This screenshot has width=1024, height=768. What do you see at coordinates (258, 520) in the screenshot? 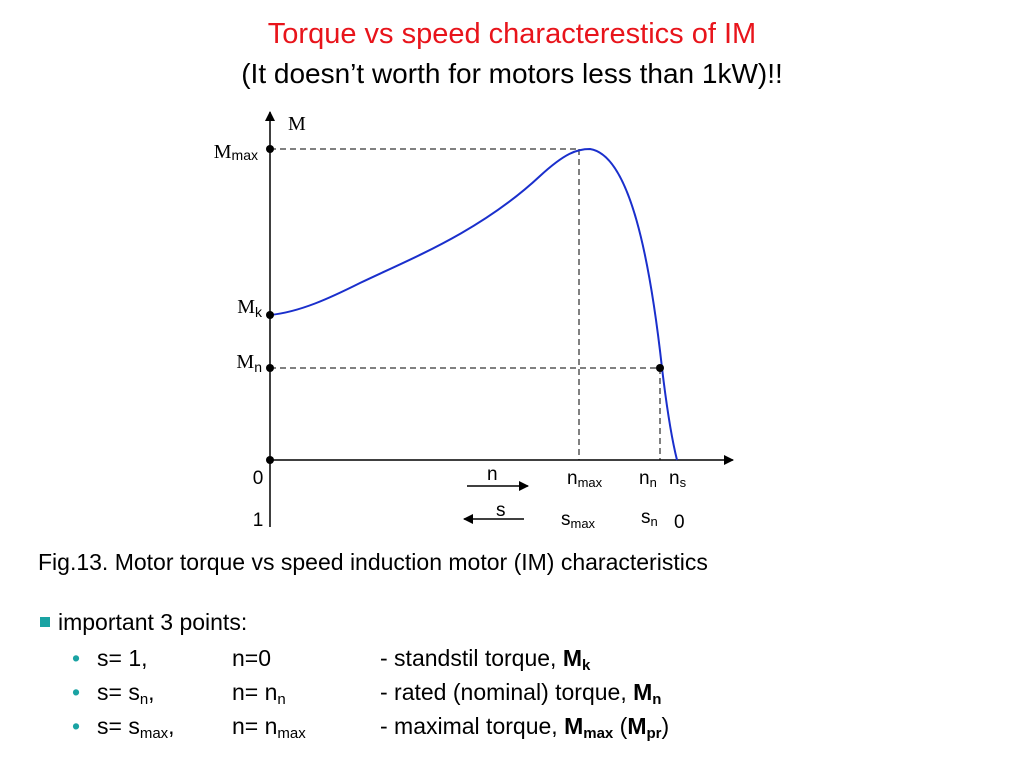
I see `label-slip-one: 1` at bounding box center [258, 520].